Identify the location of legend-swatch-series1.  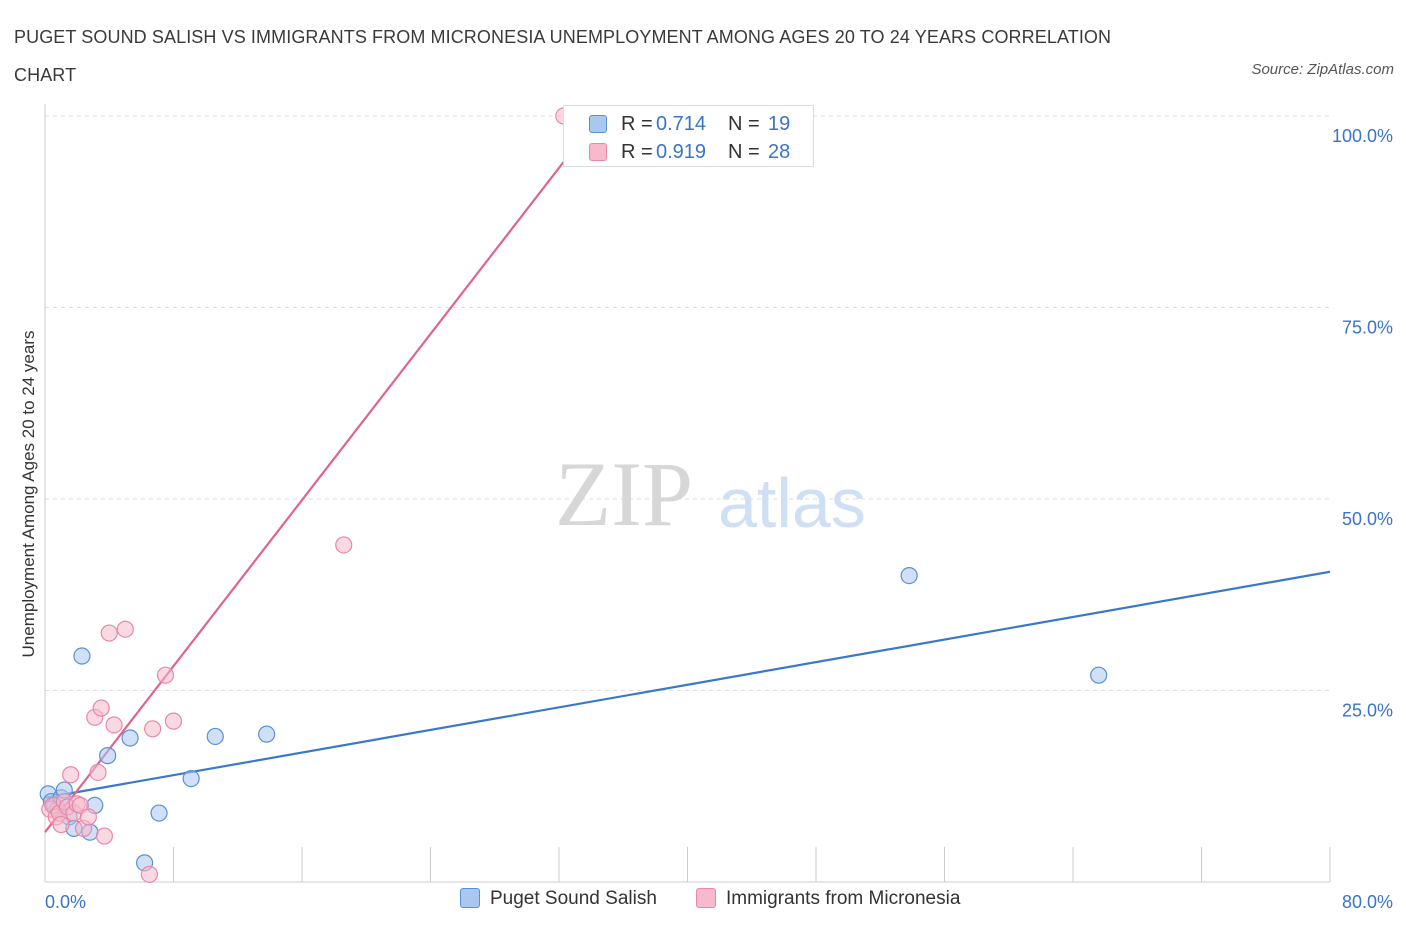
(598, 124).